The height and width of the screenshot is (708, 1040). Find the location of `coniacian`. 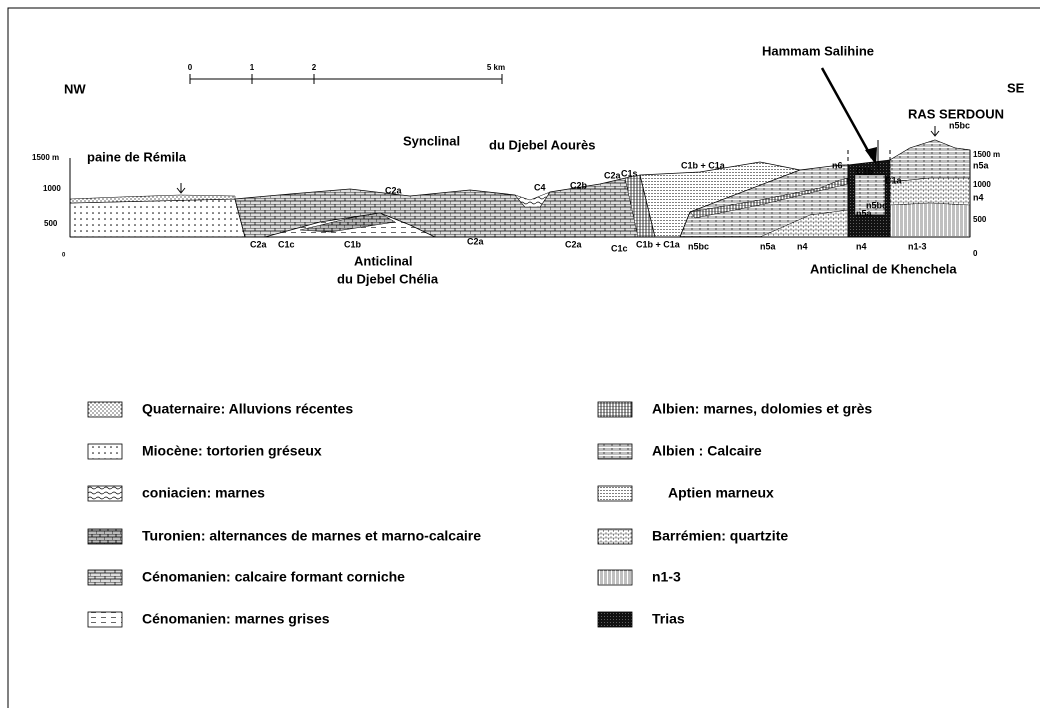

coniacian is located at coordinates (532, 199).